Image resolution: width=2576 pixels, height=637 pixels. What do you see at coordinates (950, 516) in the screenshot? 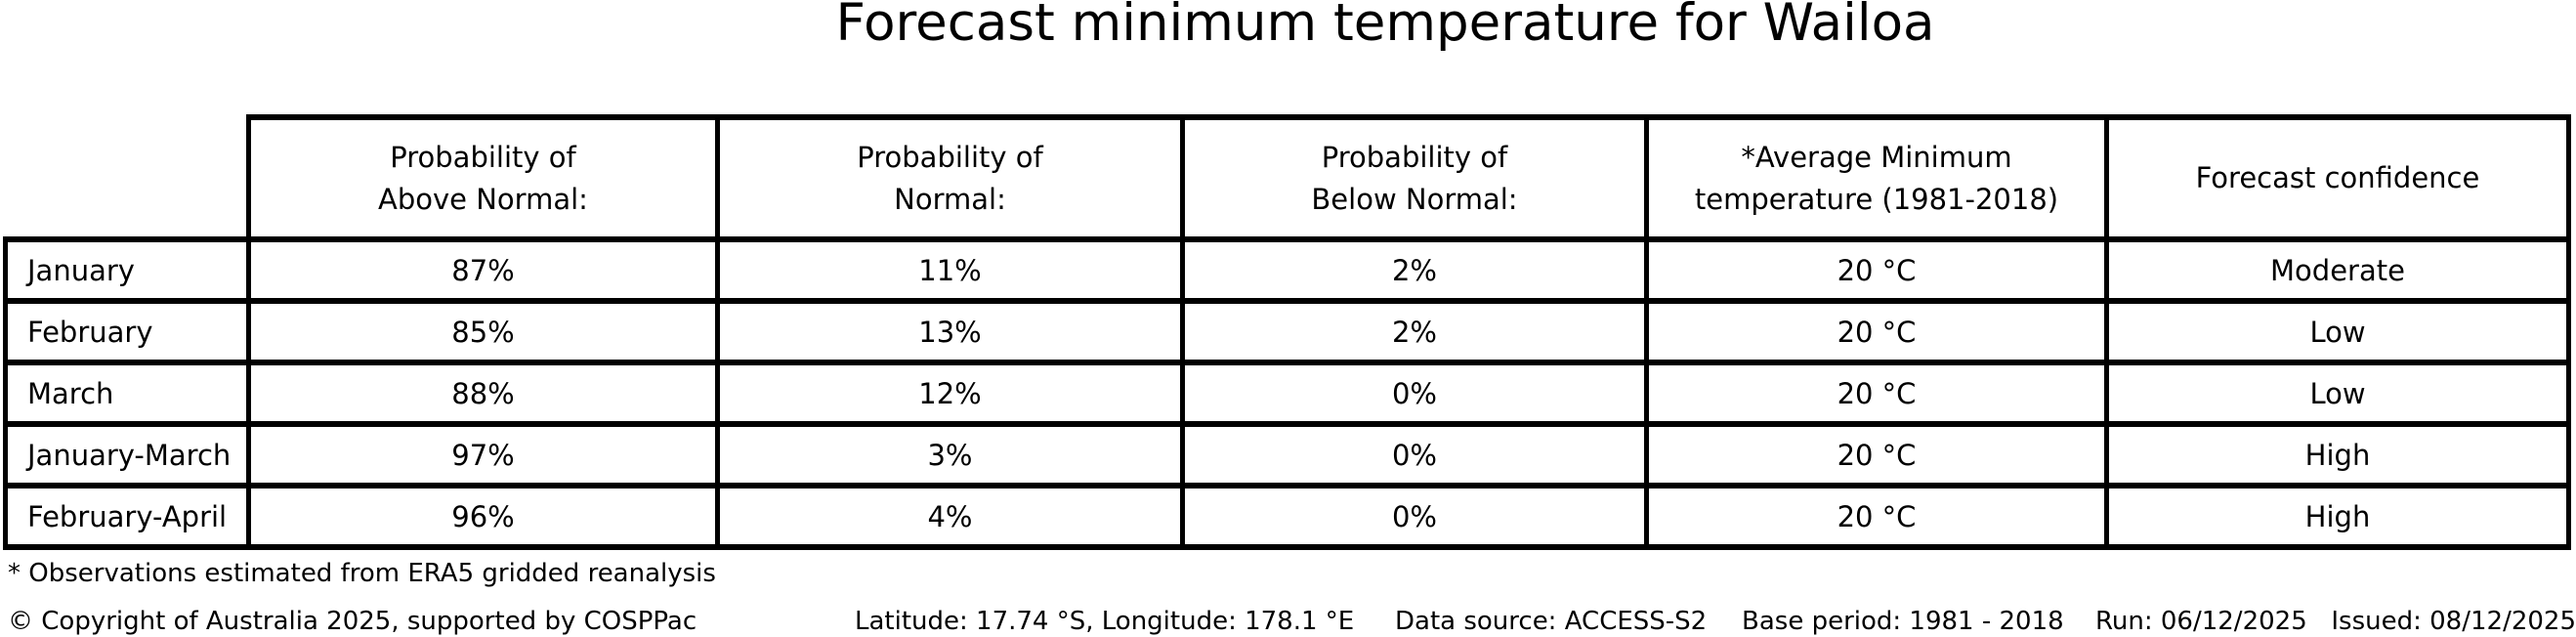
I see `cell-prob-normal: 4%` at bounding box center [950, 516].